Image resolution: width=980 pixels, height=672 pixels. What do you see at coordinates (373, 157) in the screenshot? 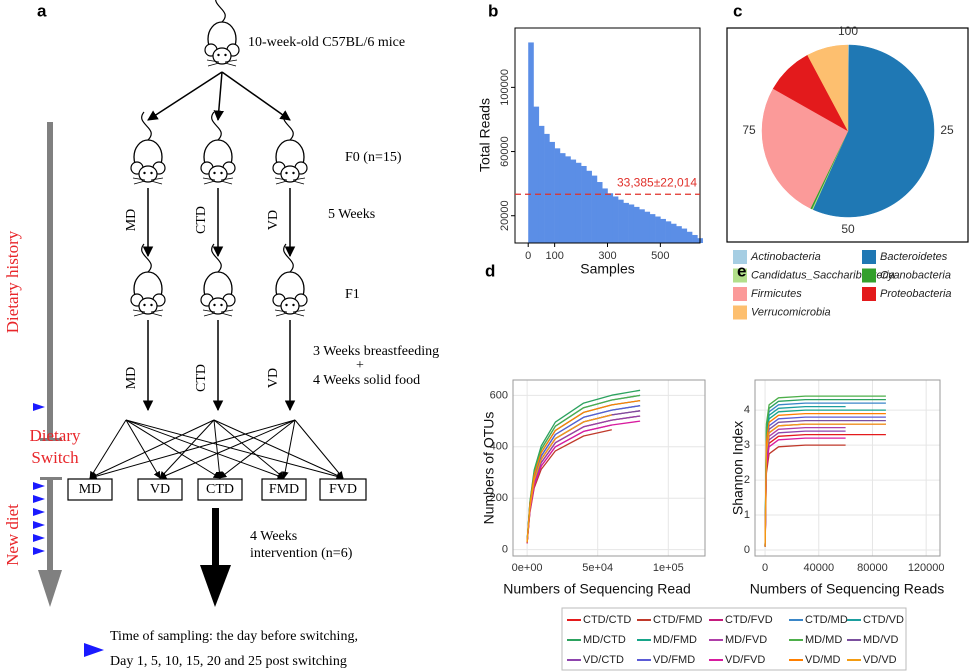
I see `generation-label: F0 (n=15)` at bounding box center [373, 157].